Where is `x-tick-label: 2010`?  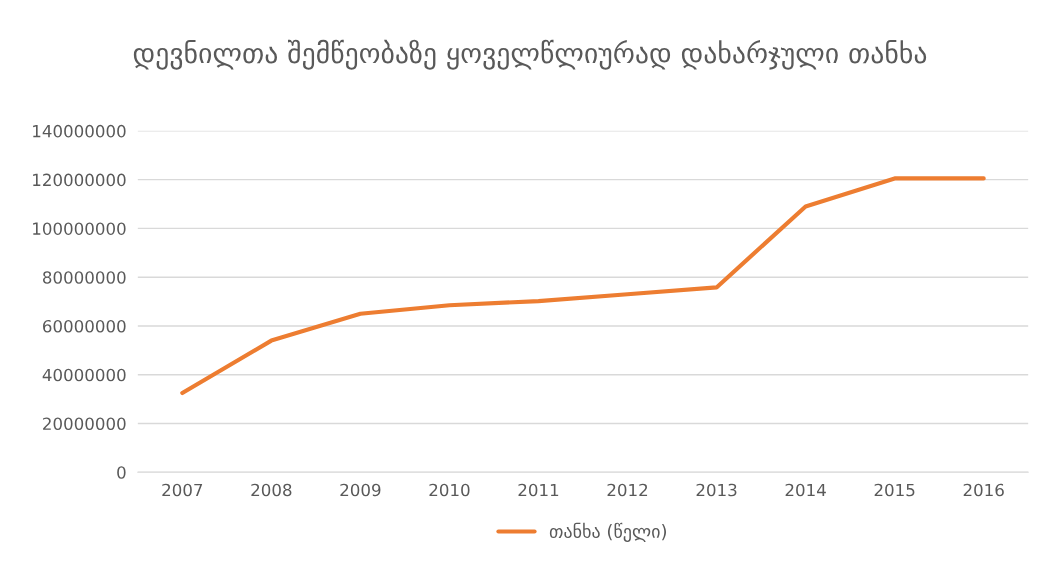
x-tick-label: 2010 is located at coordinates (449, 490).